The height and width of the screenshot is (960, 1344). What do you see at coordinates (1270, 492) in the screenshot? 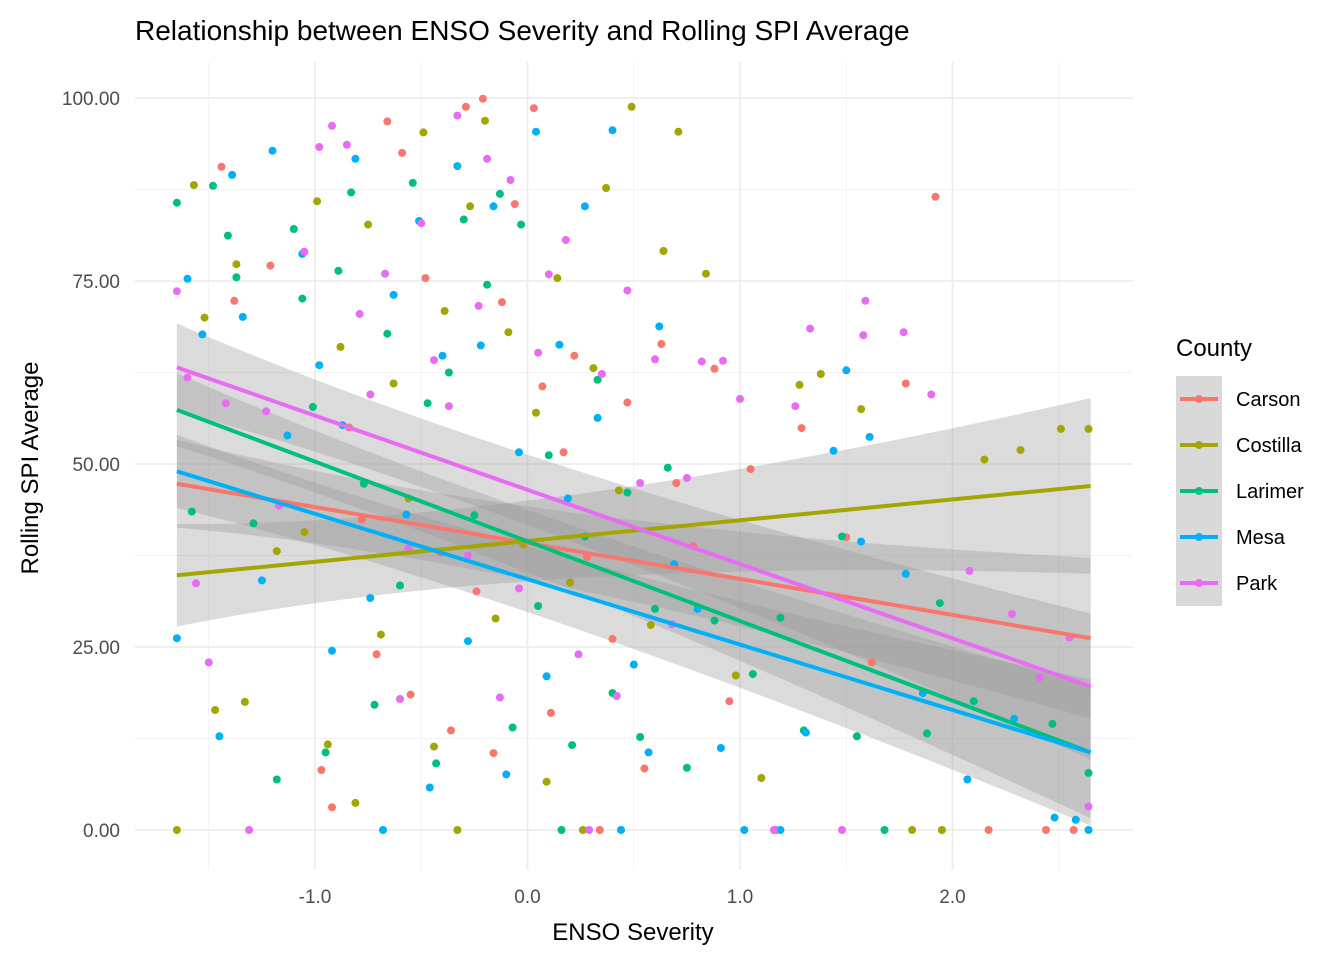
I see `legend-label: Larimer` at bounding box center [1270, 492].